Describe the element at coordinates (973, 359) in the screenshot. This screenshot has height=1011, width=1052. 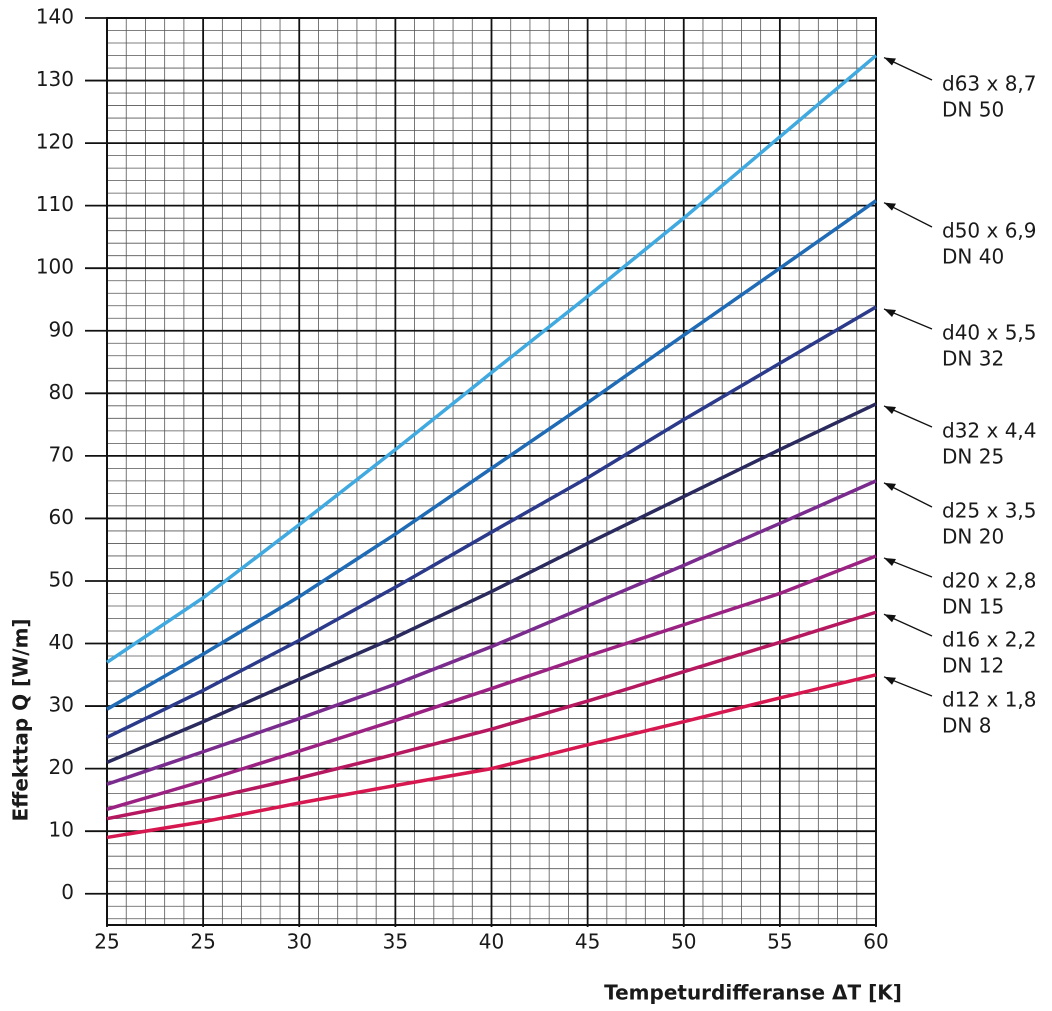
I see `legend-label: DN 32` at that location.